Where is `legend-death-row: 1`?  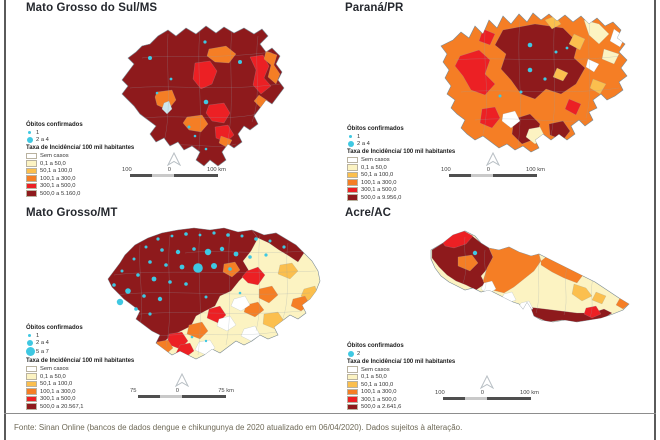 legend-death-row: 1 is located at coordinates (80, 132).